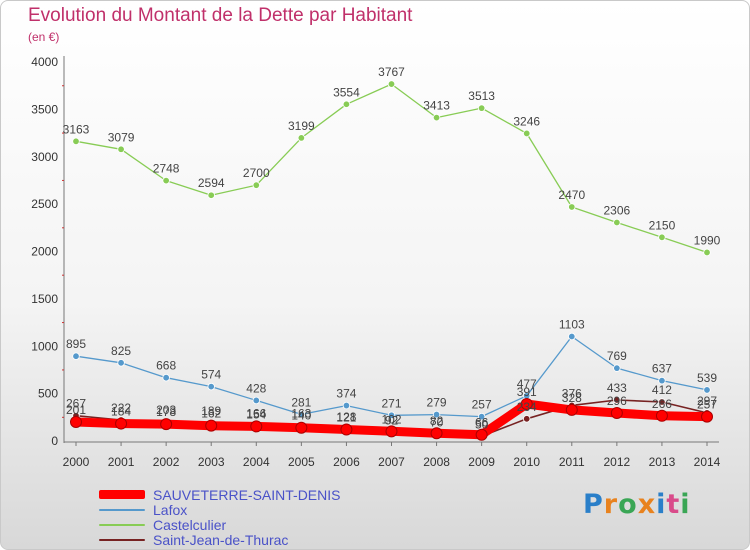 The width and height of the screenshot is (750, 550). Describe the element at coordinates (166, 462) in the screenshot. I see `x-tick-label: 2002` at that location.